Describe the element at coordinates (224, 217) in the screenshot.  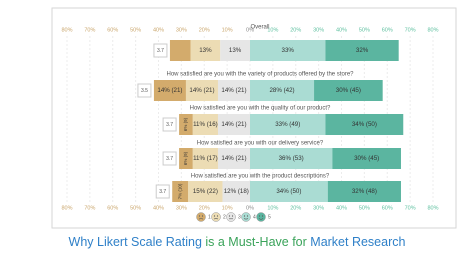
I see `legend-label: 2` at that location.